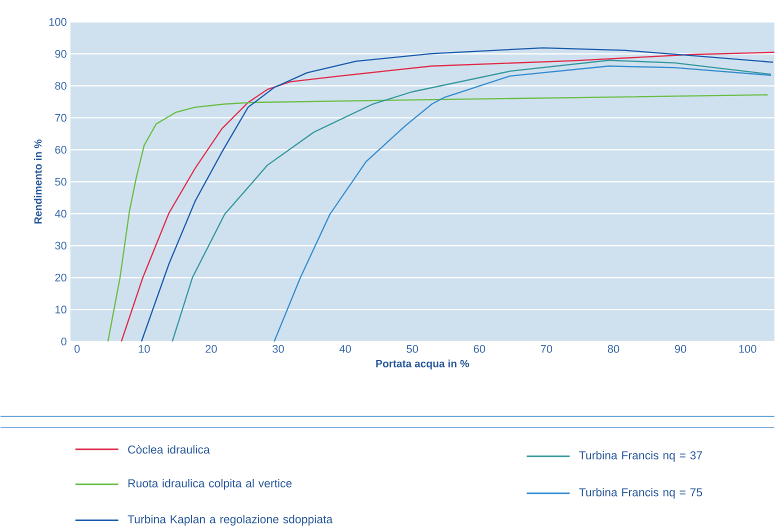 The image size is (775, 530). What do you see at coordinates (77, 348) in the screenshot?
I see `x-tick-label: 0` at bounding box center [77, 348].